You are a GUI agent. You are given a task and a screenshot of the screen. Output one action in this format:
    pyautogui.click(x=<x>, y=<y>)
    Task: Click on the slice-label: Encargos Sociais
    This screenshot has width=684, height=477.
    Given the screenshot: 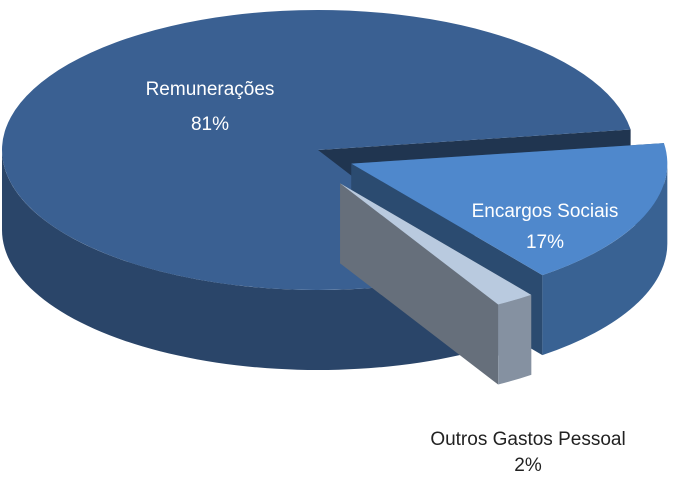 What is the action you would take?
    pyautogui.click(x=545, y=211)
    